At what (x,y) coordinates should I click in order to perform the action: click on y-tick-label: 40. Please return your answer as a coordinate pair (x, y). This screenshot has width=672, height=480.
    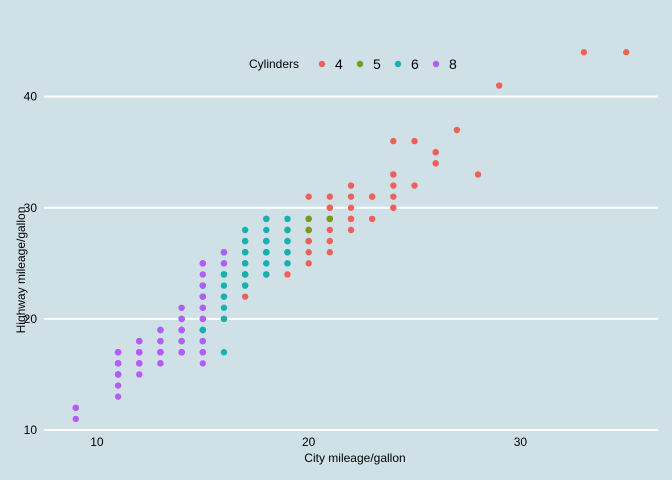
    Looking at the image, I should click on (31, 97).